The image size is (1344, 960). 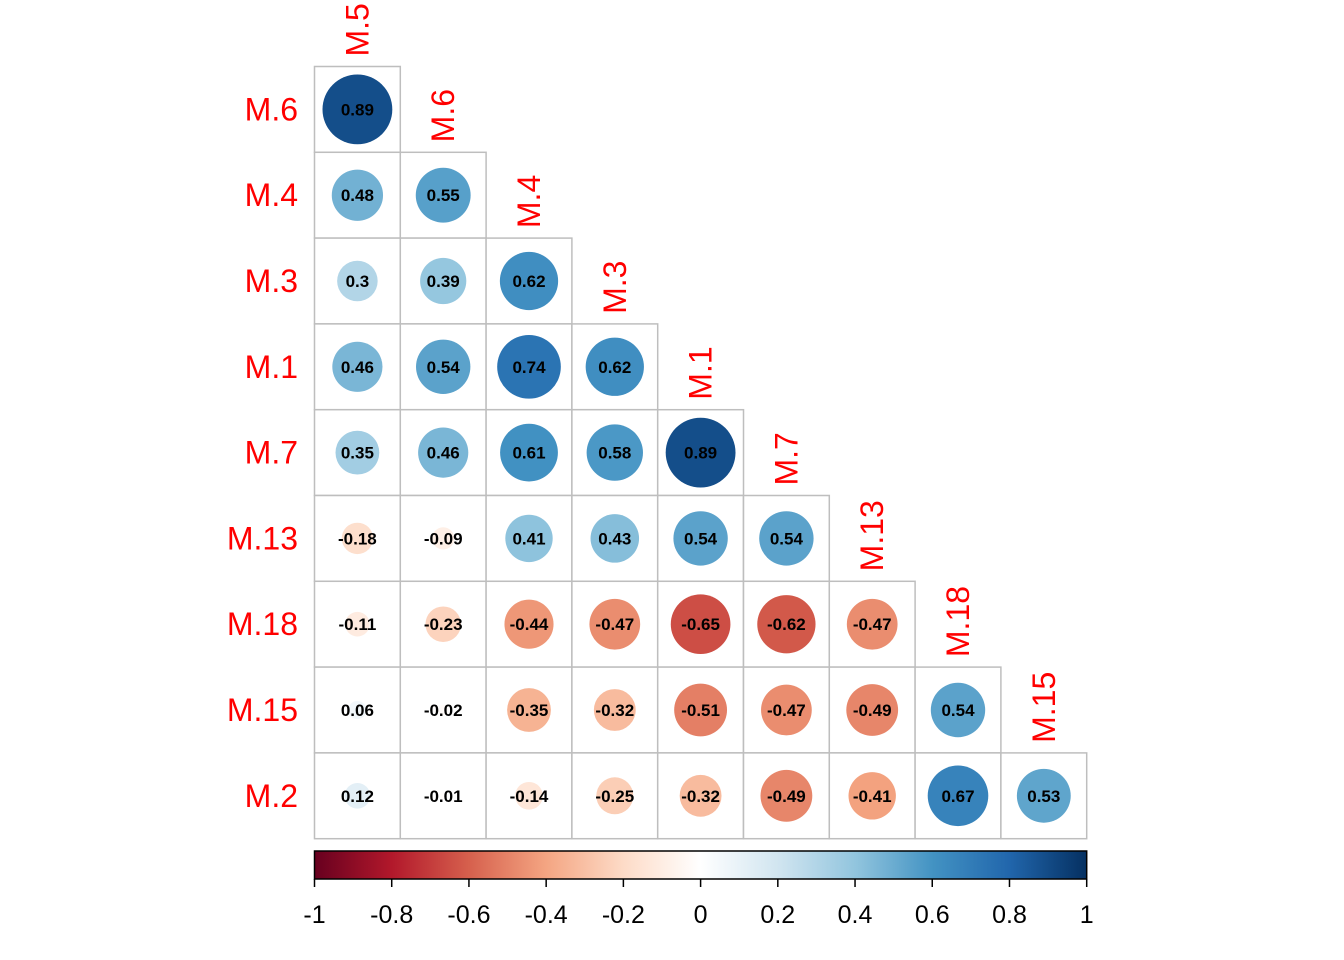 I want to click on corr-cell: 0.53, so click(x=1044, y=796).